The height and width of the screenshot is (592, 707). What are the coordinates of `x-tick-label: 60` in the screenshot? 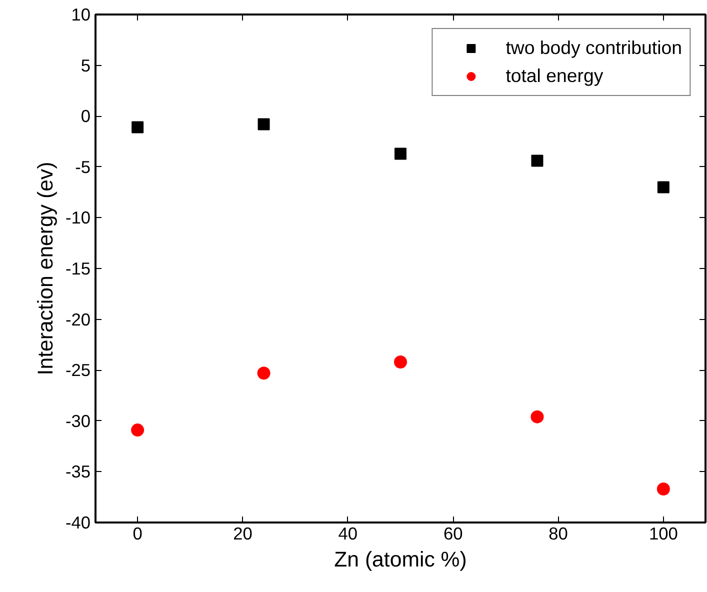 It's located at (453, 534).